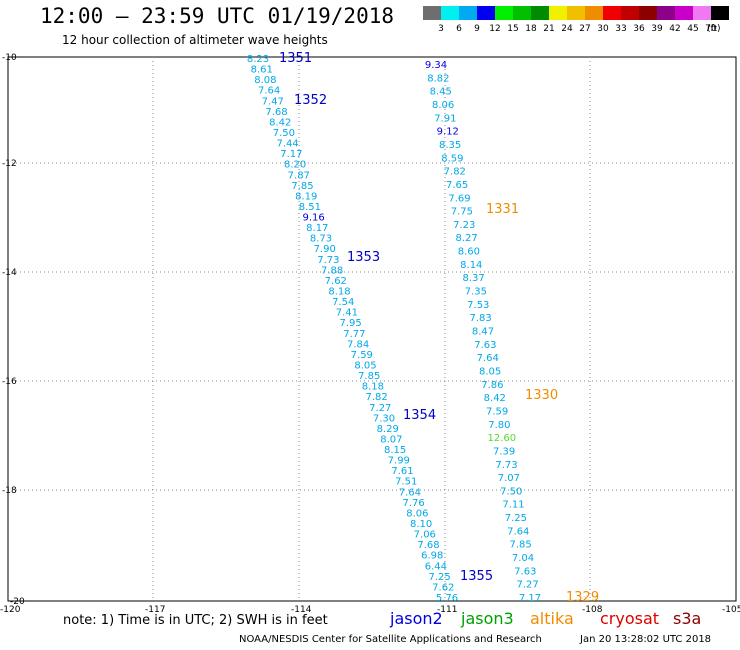  I want to click on jason2-swh-value: 7.41, so click(347, 313).